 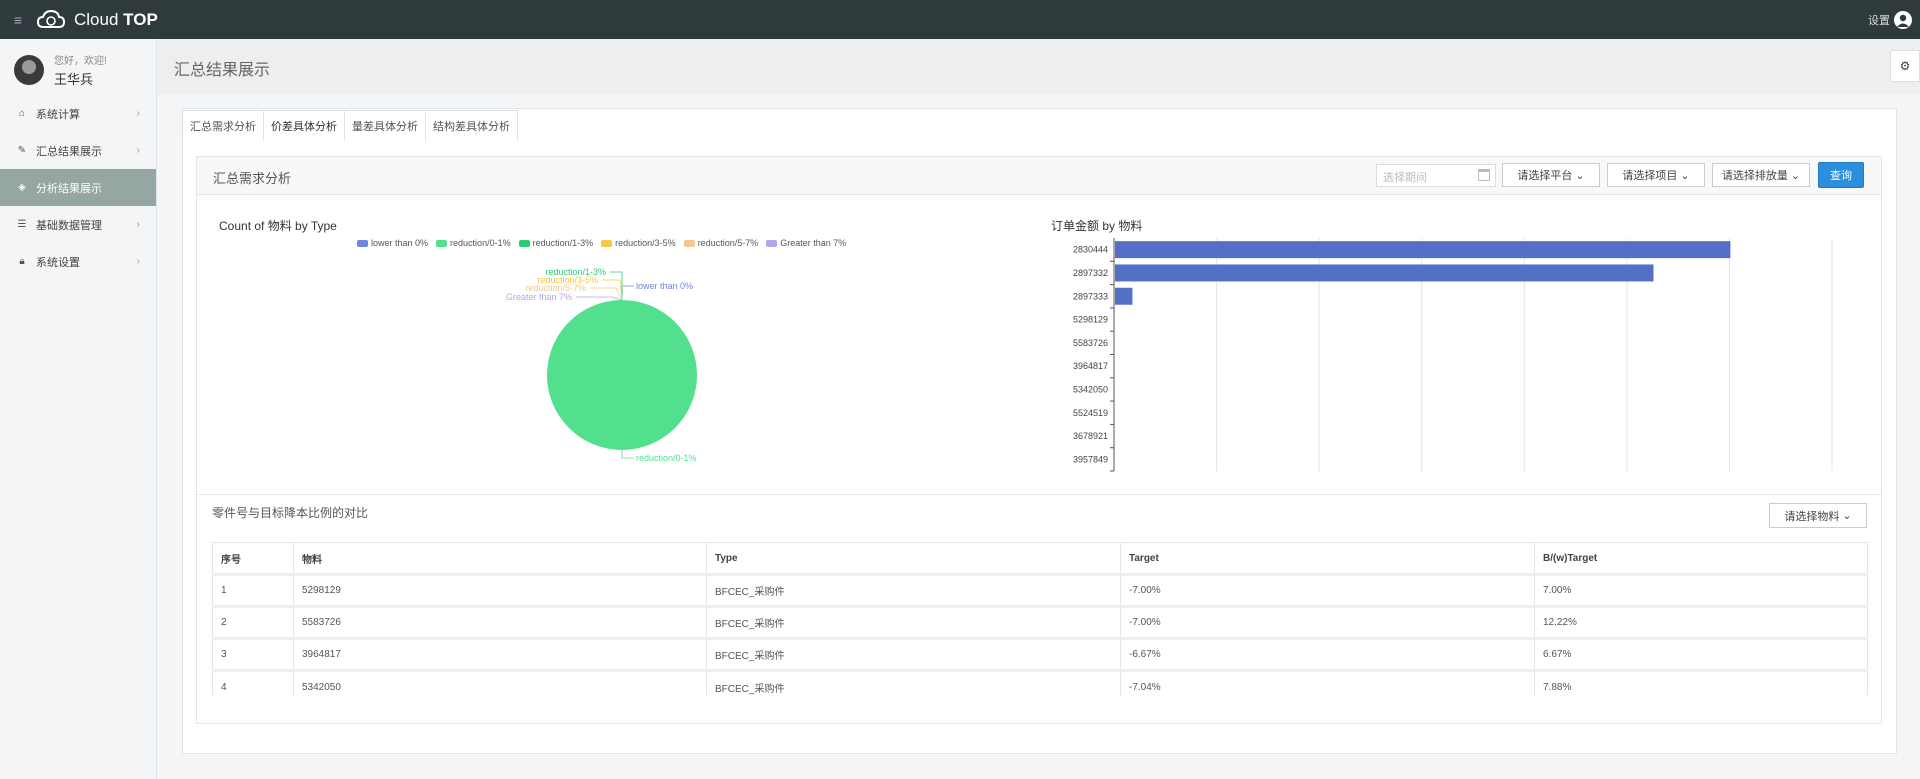 I want to click on legend-label: reduction/0-1%, so click(x=480, y=243).